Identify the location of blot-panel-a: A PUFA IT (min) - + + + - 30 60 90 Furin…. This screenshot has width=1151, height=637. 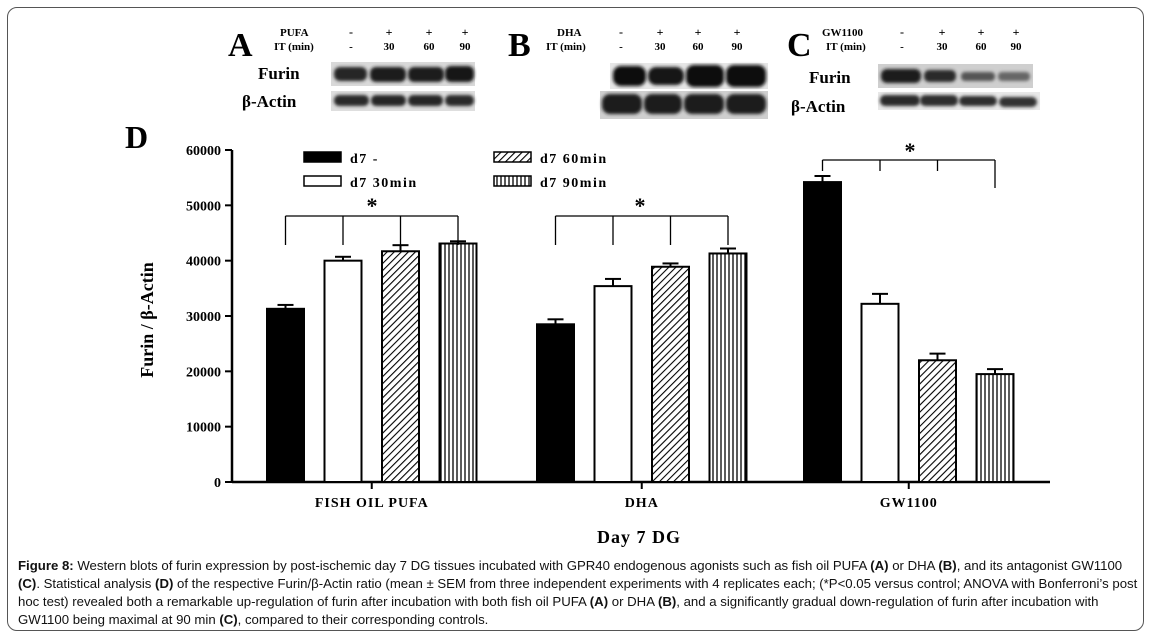
(351, 68).